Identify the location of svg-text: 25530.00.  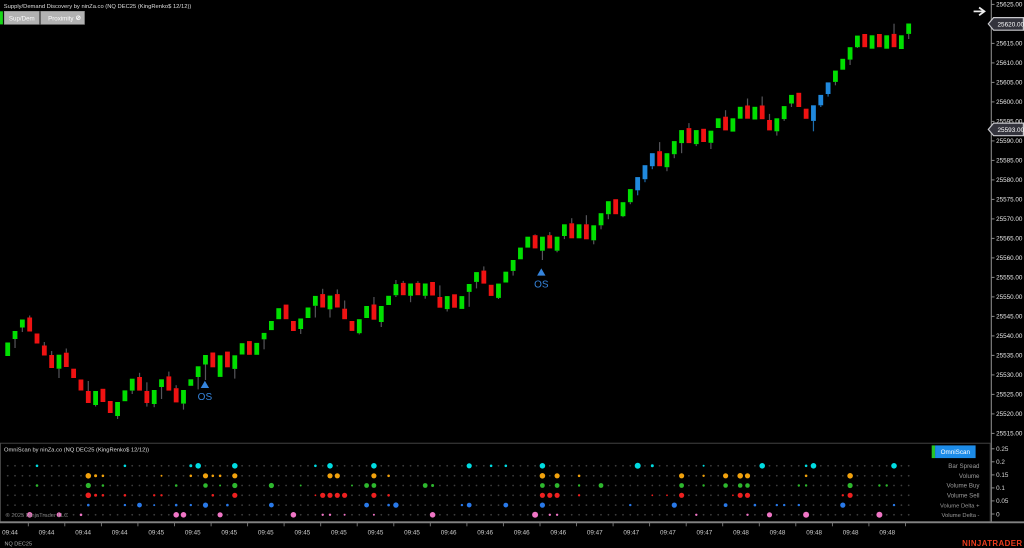
(1009, 375).